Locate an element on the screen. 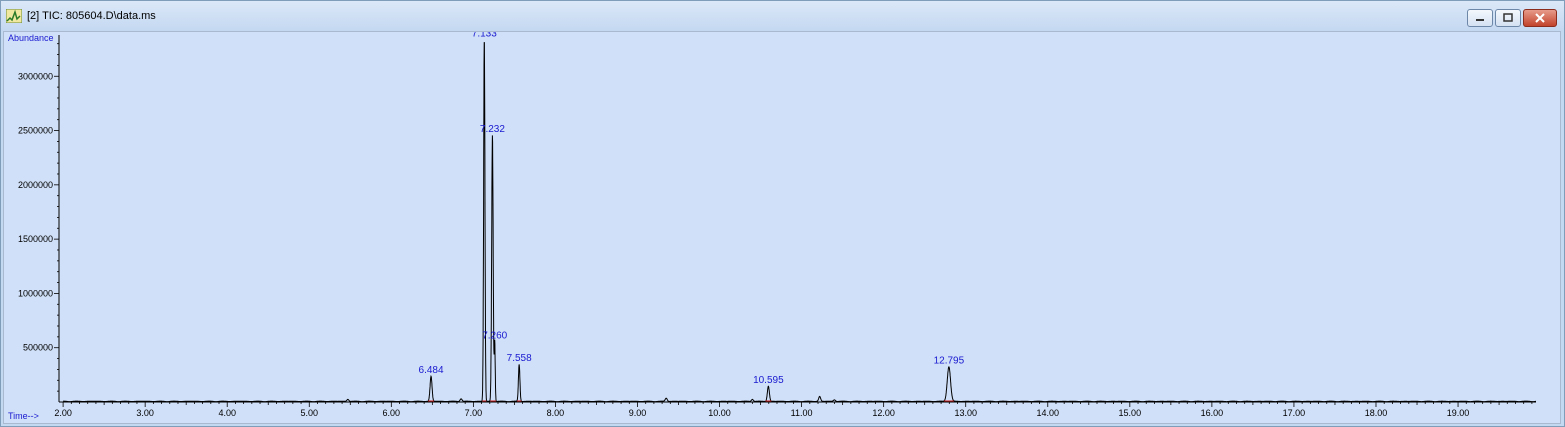 The image size is (1565, 427). maximize-icon is located at coordinates (1508, 17).